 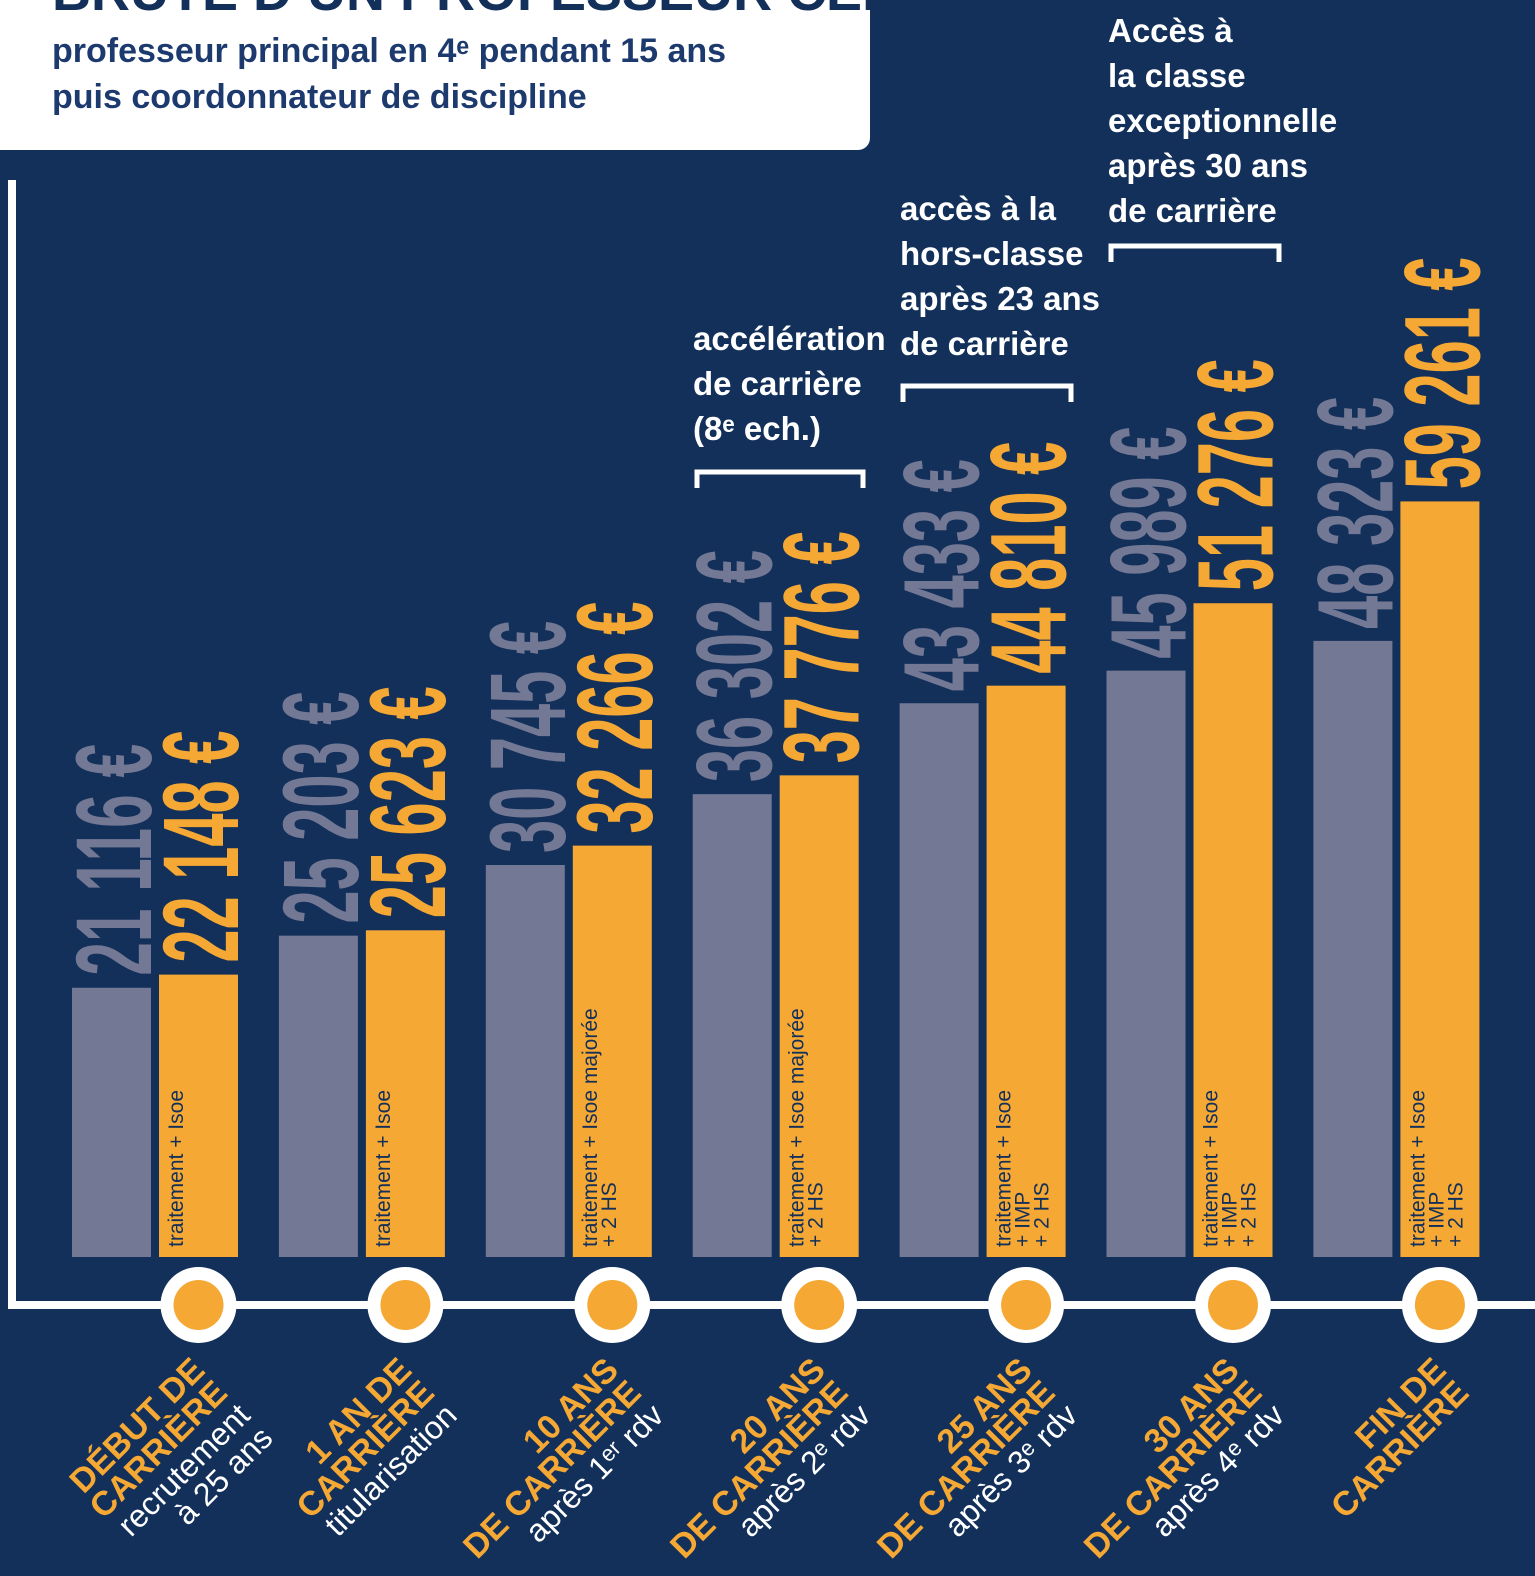 I want to click on value-label-group: 37 776 €, so click(x=821, y=647).